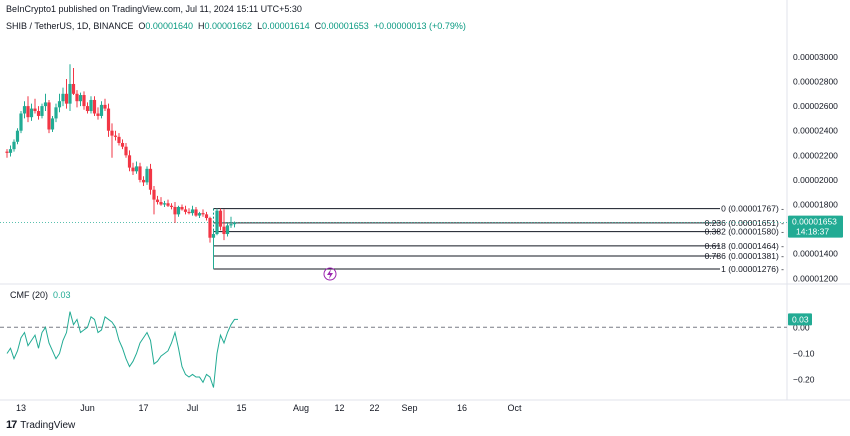 The height and width of the screenshot is (436, 850). Describe the element at coordinates (193, 408) in the screenshot. I see `time-axis-tick: Jul` at that location.